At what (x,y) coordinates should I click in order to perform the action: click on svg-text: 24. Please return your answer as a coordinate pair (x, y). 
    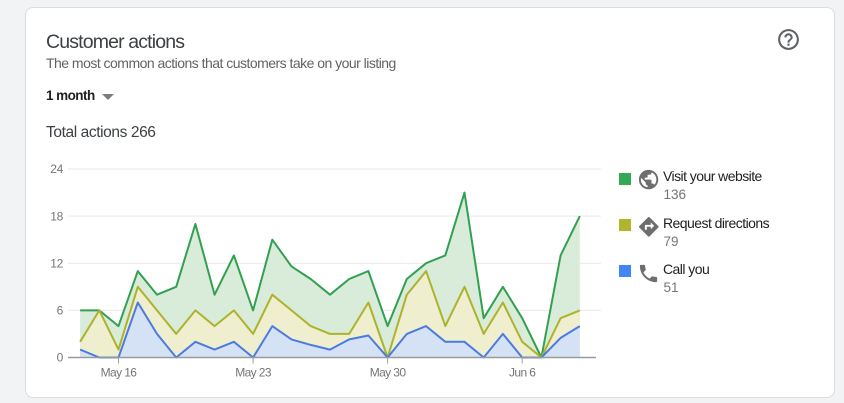
    Looking at the image, I should click on (56, 169).